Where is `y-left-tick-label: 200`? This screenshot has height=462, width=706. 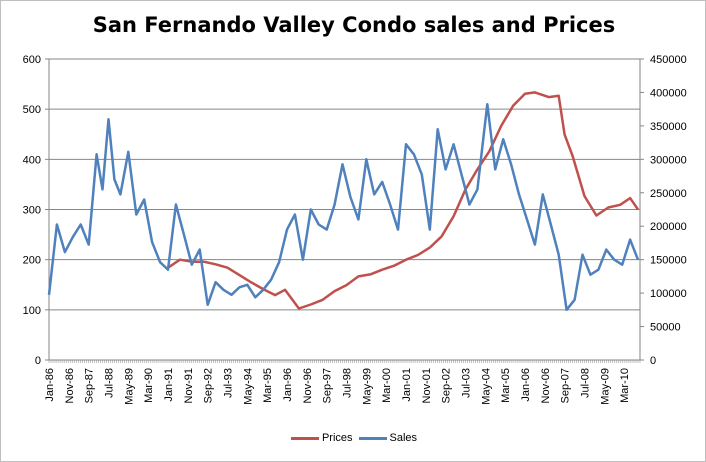
y-left-tick-label: 200 is located at coordinates (32, 261).